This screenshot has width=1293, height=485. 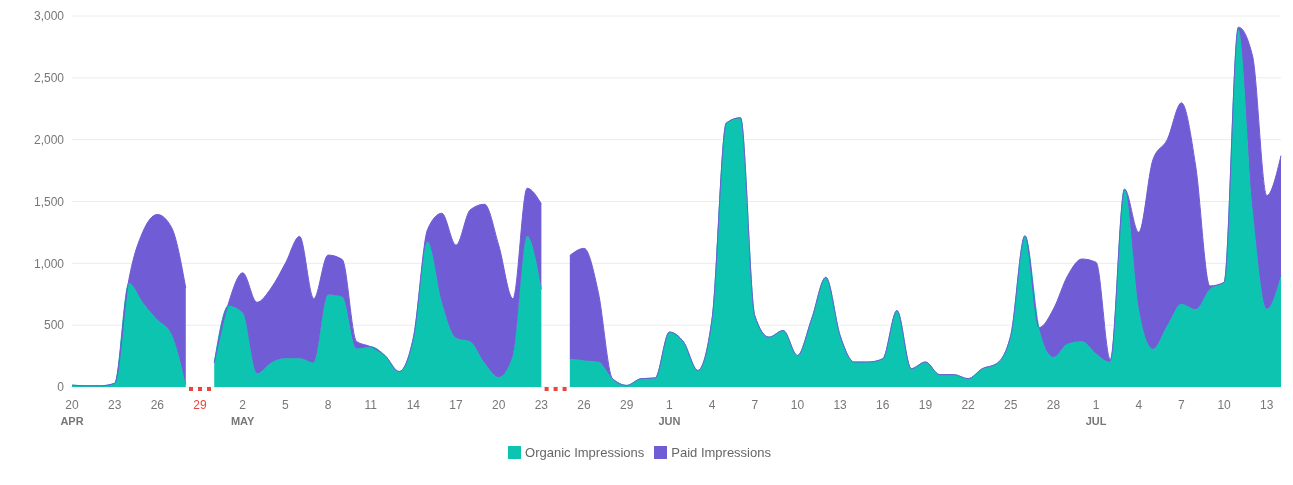 What do you see at coordinates (328, 405) in the screenshot?
I see `x-tick-label: 8` at bounding box center [328, 405].